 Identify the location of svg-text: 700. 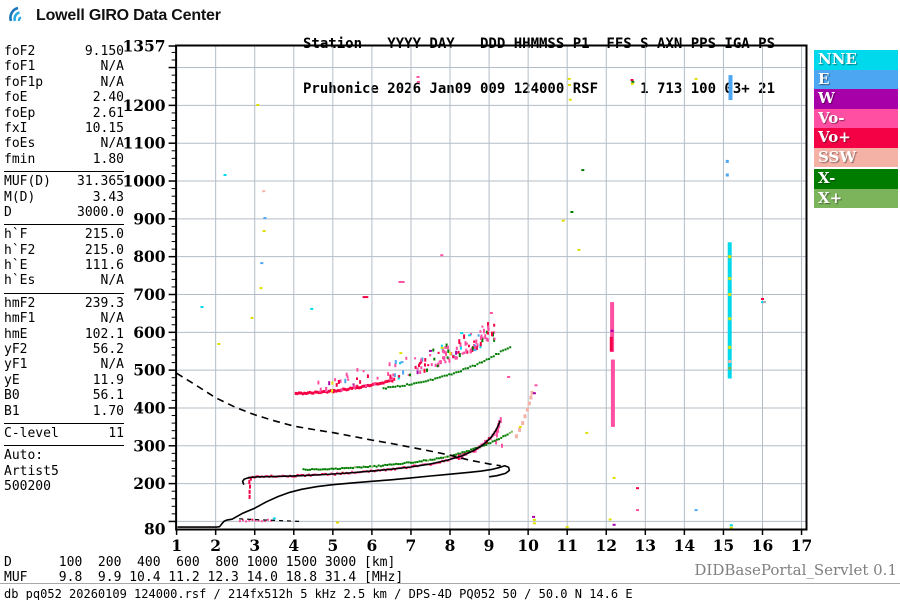
(149, 294).